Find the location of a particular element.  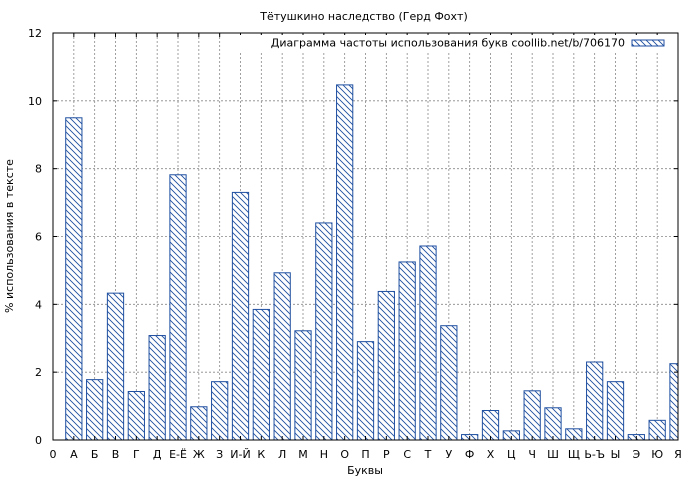

x-tick-label: Ф is located at coordinates (469, 454).